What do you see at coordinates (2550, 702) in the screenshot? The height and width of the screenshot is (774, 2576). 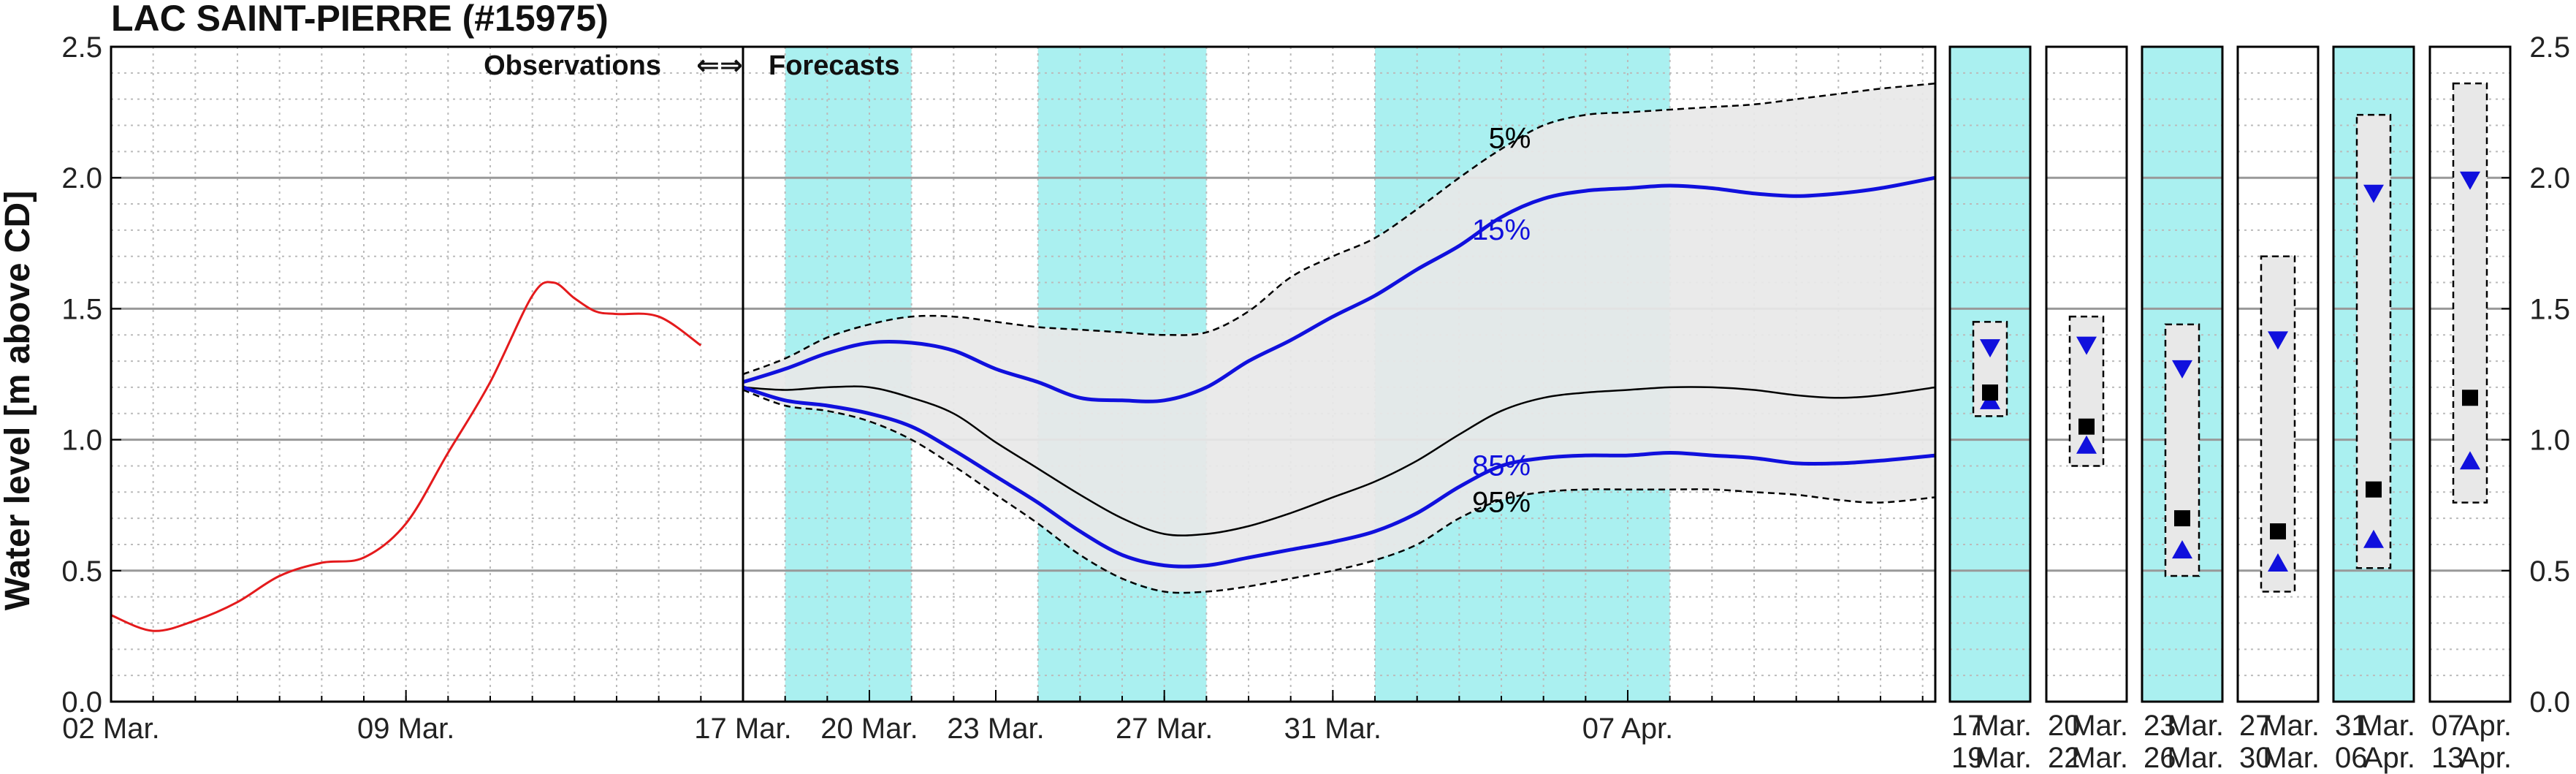 I see `right-y-tick-label: 0.0` at bounding box center [2550, 702].